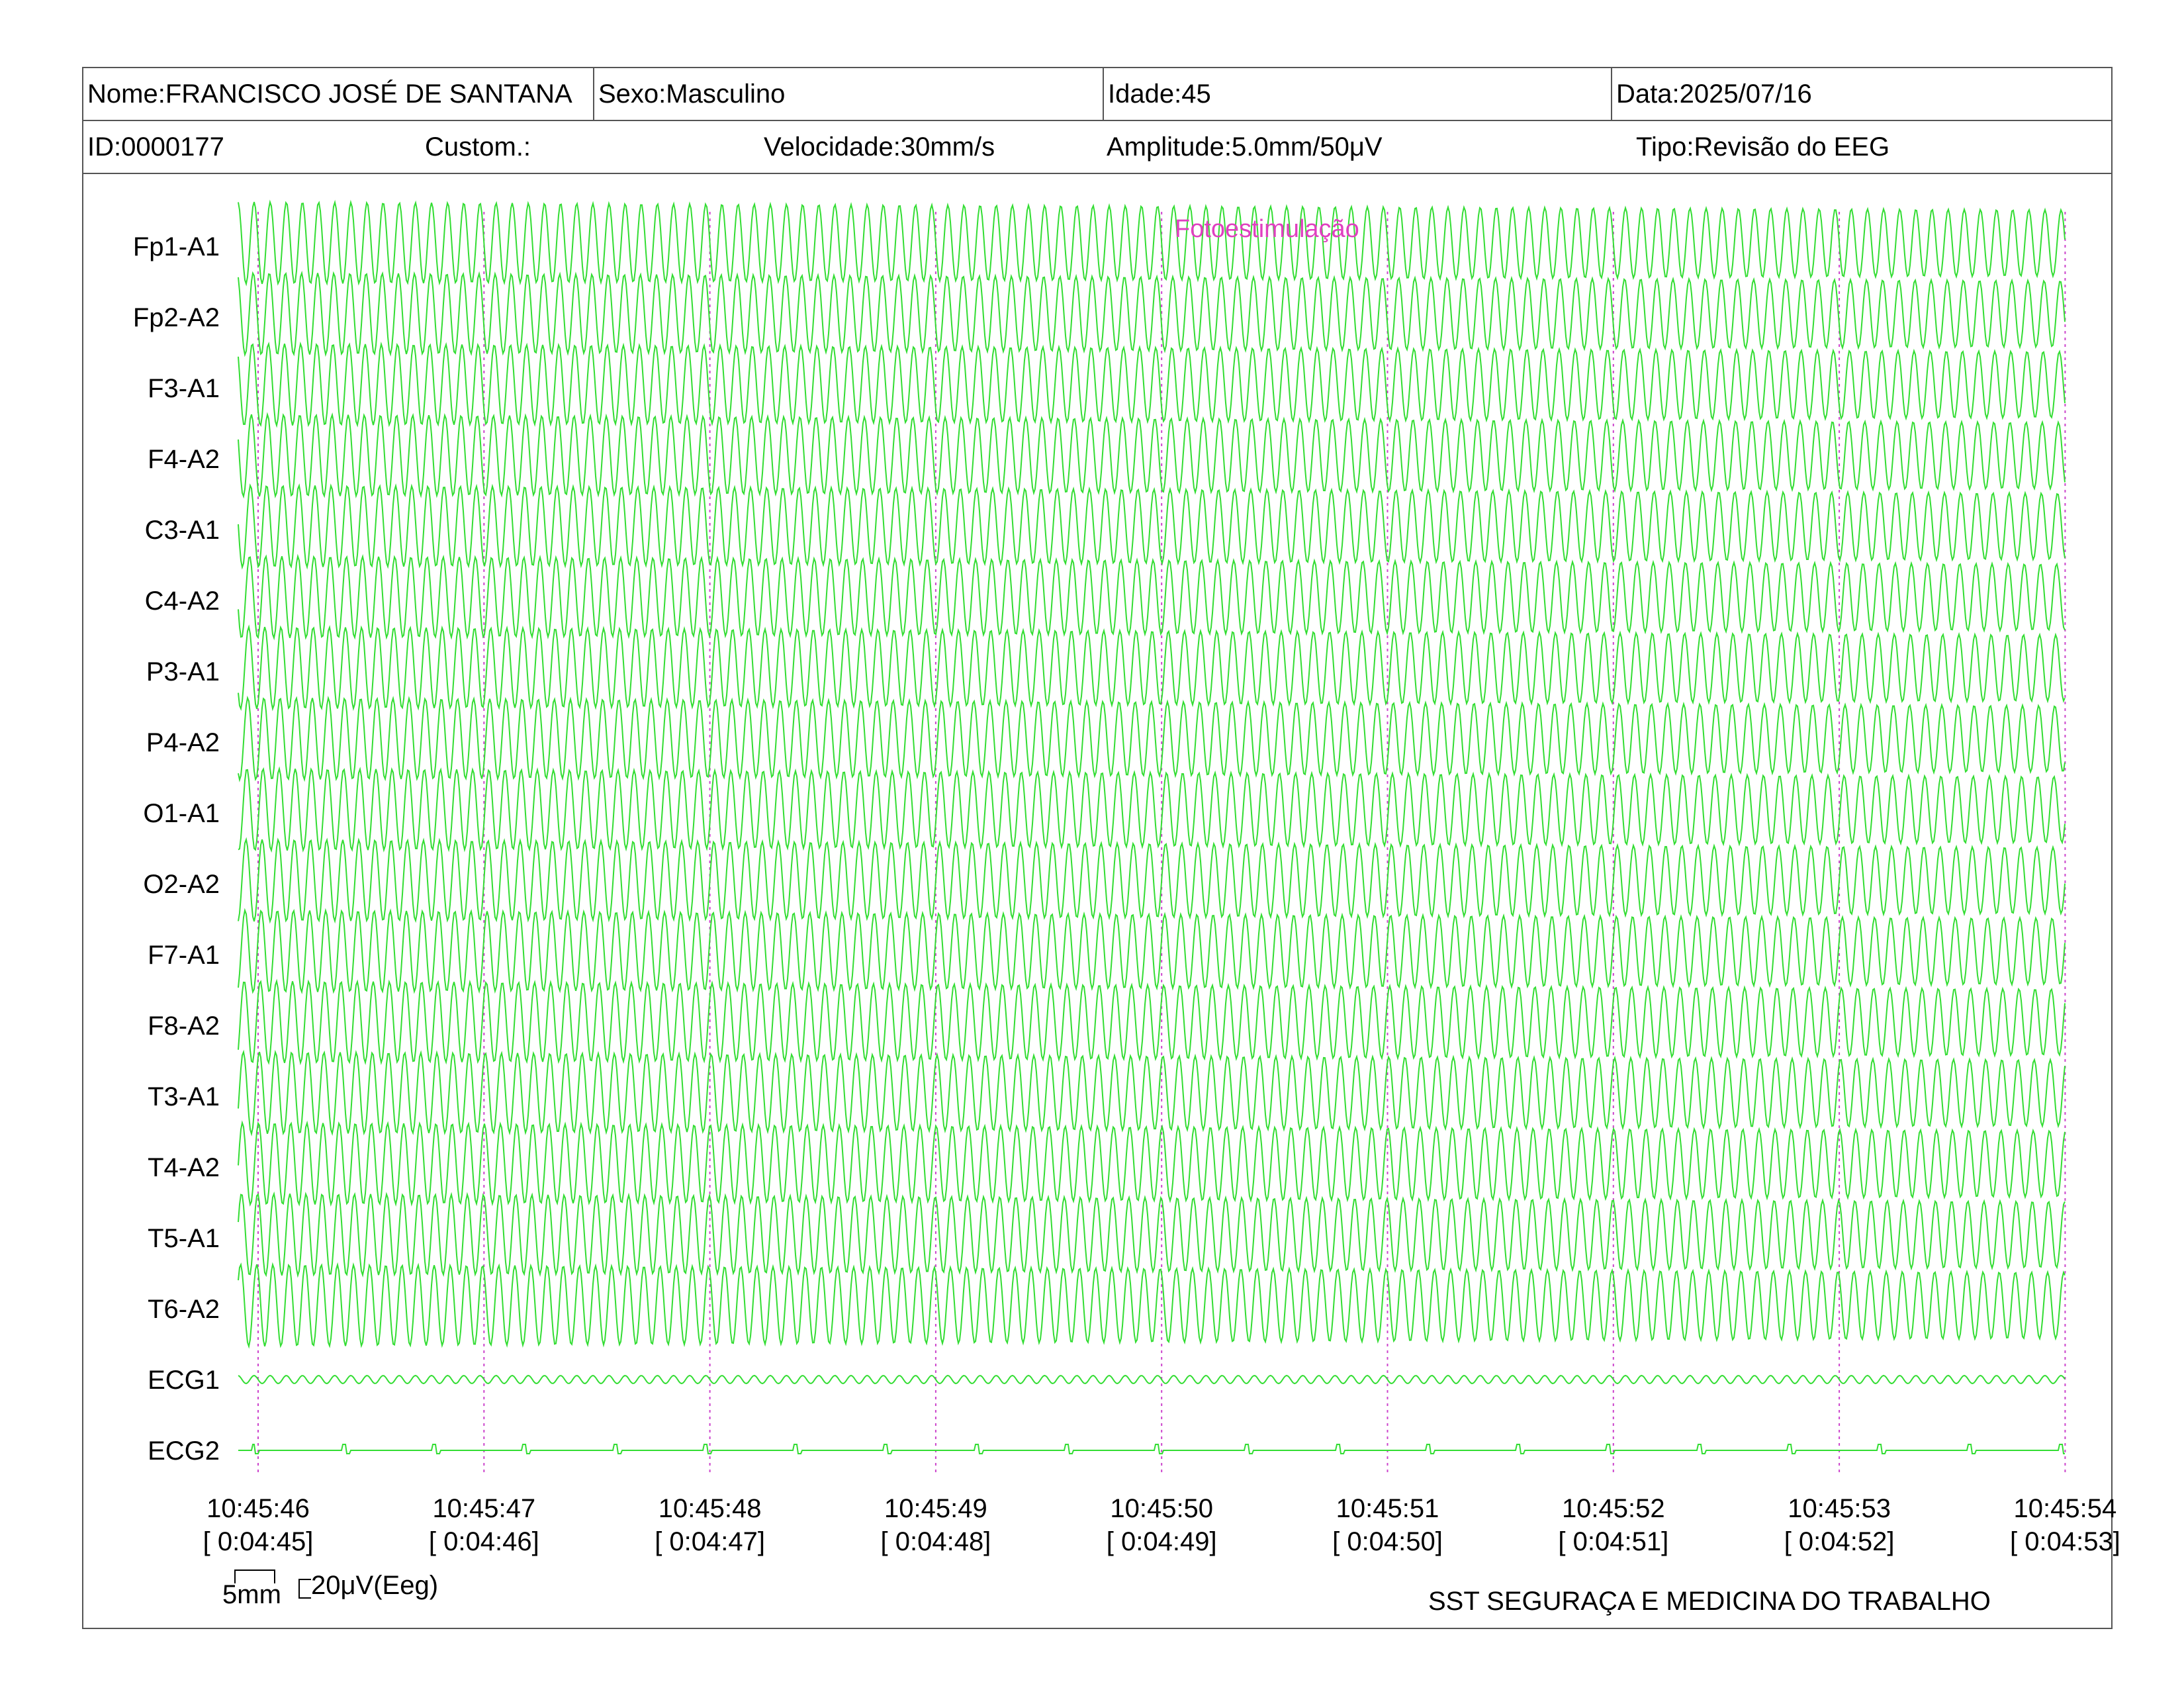 This screenshot has width=2184, height=1688. What do you see at coordinates (2065, 1508) in the screenshot?
I see `time-tick-label: 10:45:54` at bounding box center [2065, 1508].